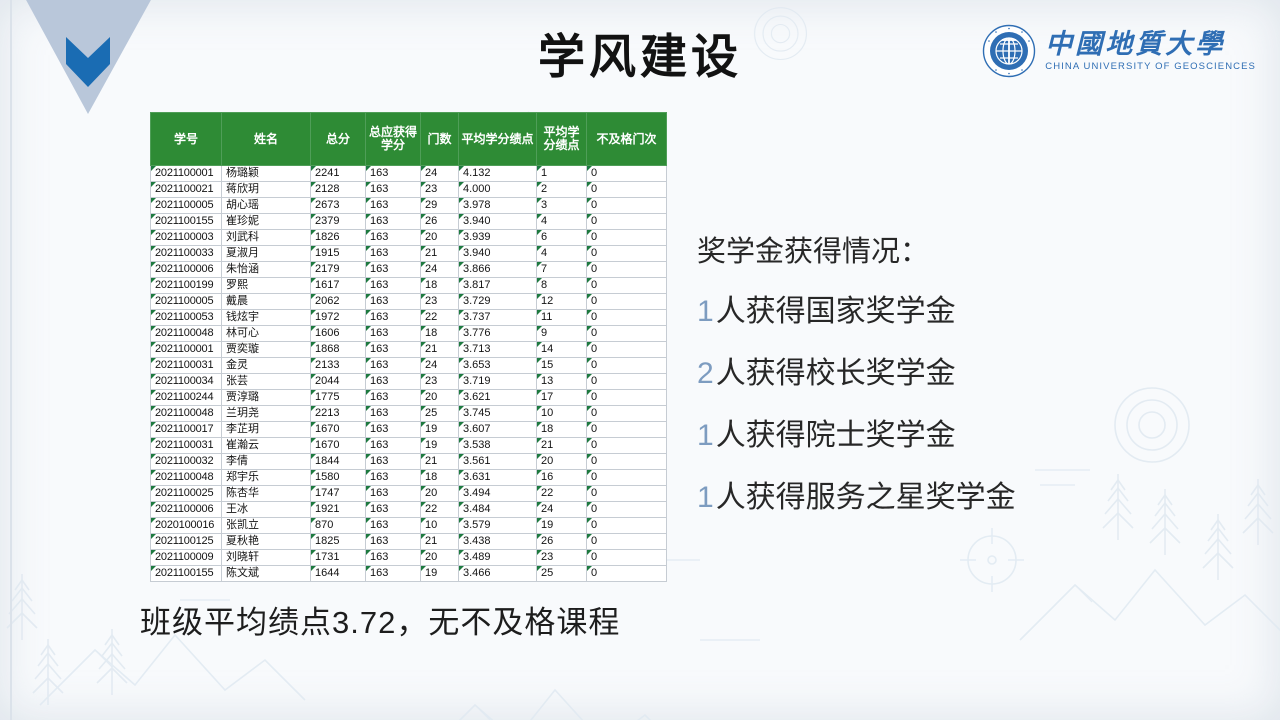  I want to click on table-row: 2021100125 夏秋艳 1825 163 21 3.438 26 0, so click(408, 541).